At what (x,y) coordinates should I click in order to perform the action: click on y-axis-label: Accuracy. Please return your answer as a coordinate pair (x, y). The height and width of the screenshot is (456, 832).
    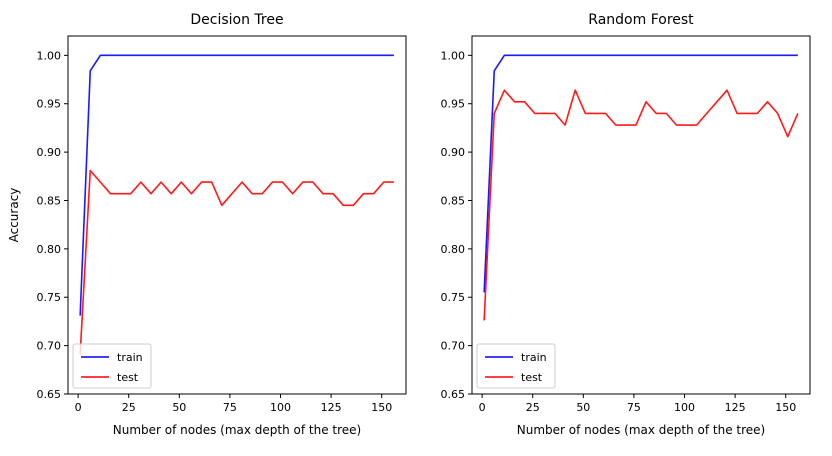
    Looking at the image, I should click on (14, 215).